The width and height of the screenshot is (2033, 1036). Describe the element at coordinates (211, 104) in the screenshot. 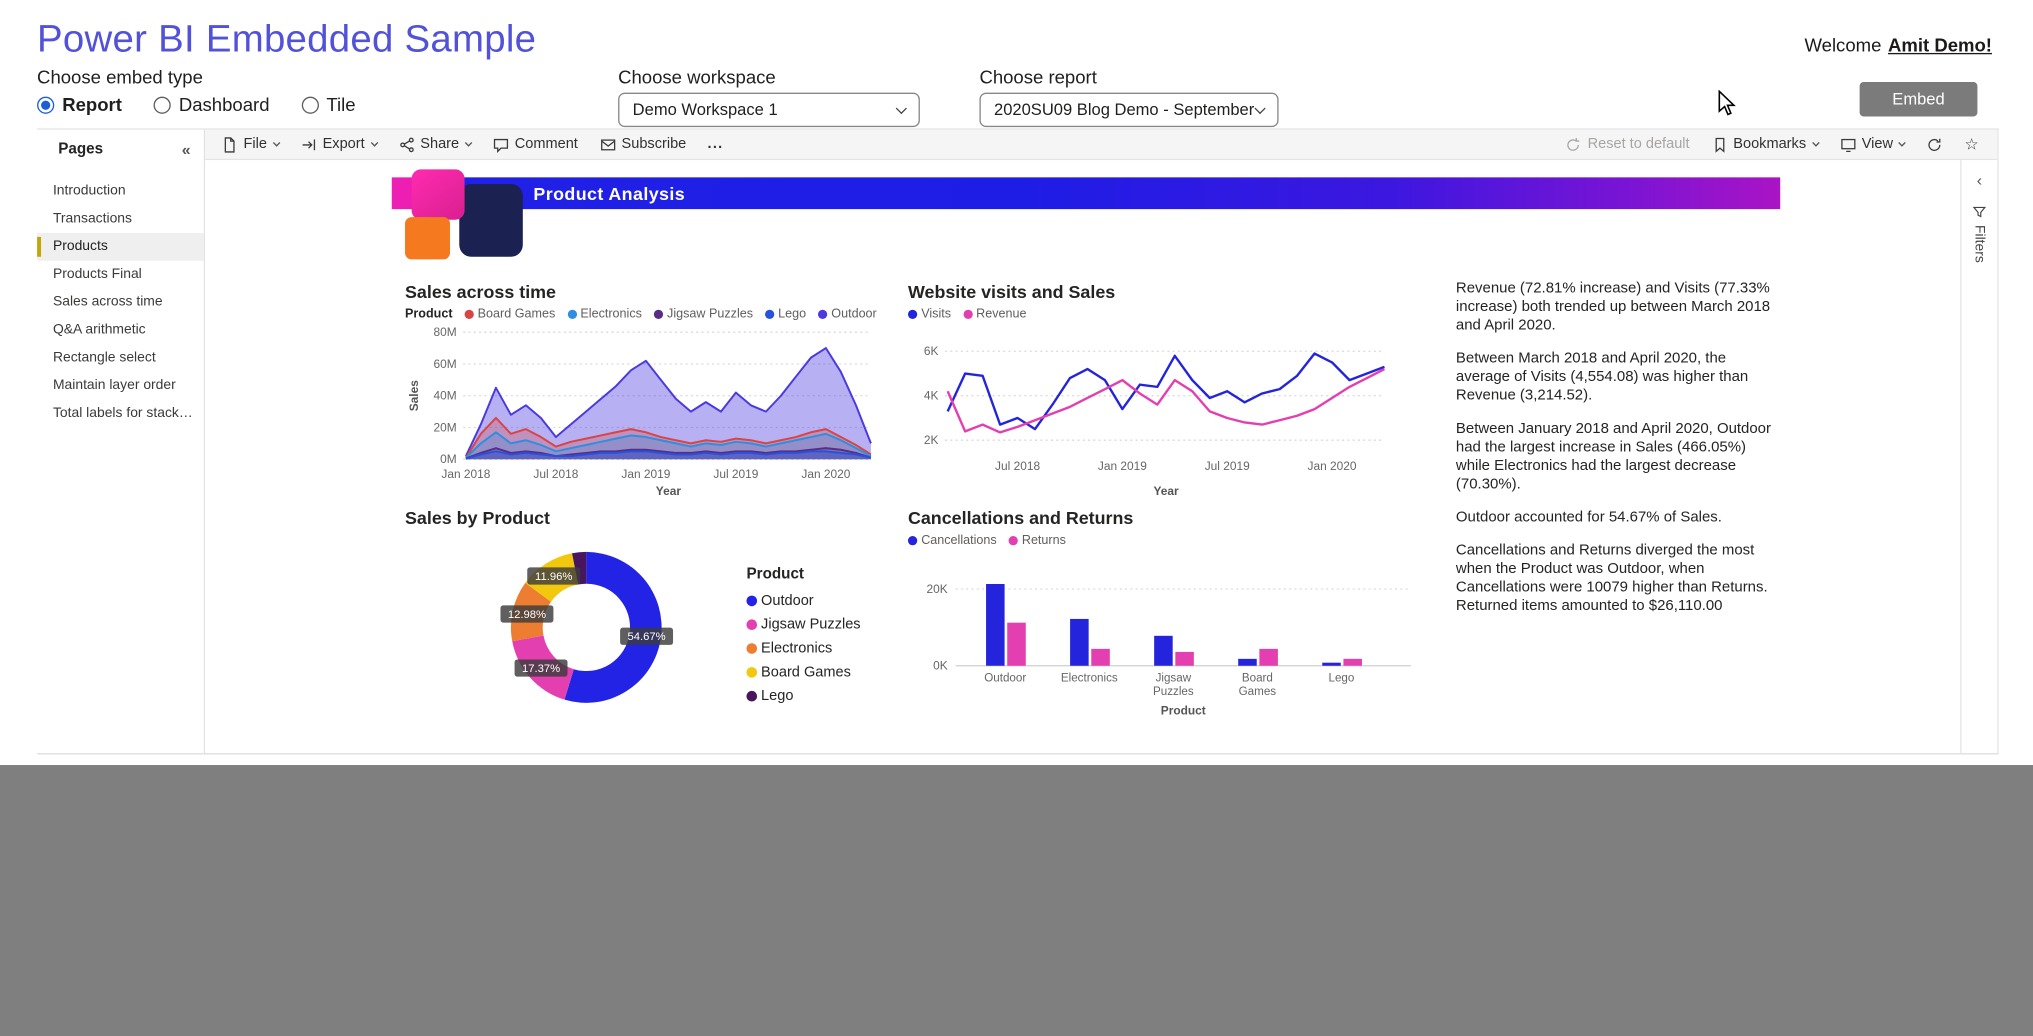

I see `radio-dashboard: Dashboard` at that location.